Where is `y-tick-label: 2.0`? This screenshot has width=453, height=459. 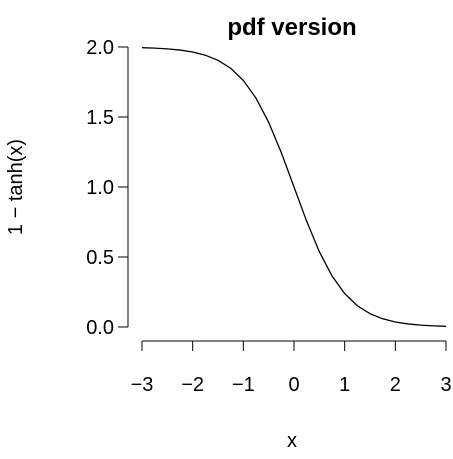 y-tick-label: 2.0 is located at coordinates (100, 48).